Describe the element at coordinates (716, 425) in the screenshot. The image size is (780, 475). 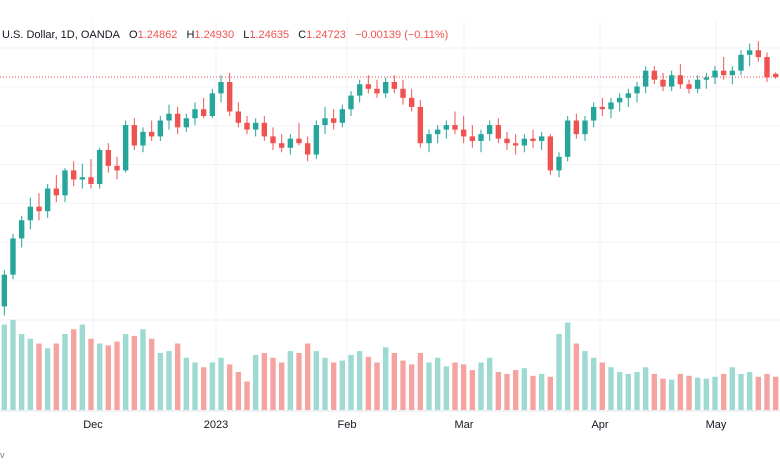
I see `x-tick-label: May` at that location.